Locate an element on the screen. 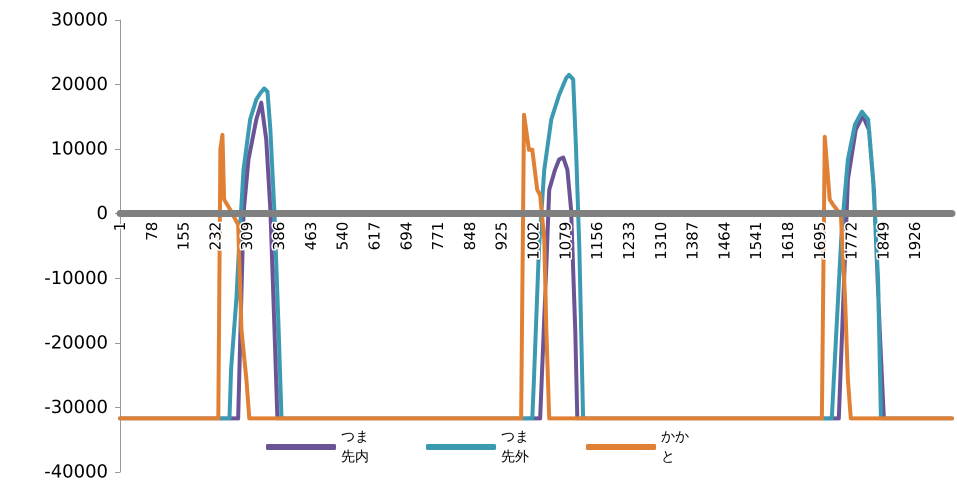 This screenshot has width=957, height=482. x-tick-label: 78 is located at coordinates (151, 231).